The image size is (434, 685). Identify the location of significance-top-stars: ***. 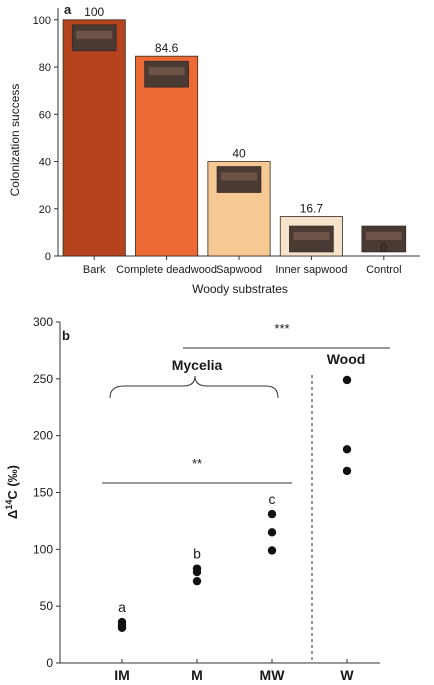
(281, 328).